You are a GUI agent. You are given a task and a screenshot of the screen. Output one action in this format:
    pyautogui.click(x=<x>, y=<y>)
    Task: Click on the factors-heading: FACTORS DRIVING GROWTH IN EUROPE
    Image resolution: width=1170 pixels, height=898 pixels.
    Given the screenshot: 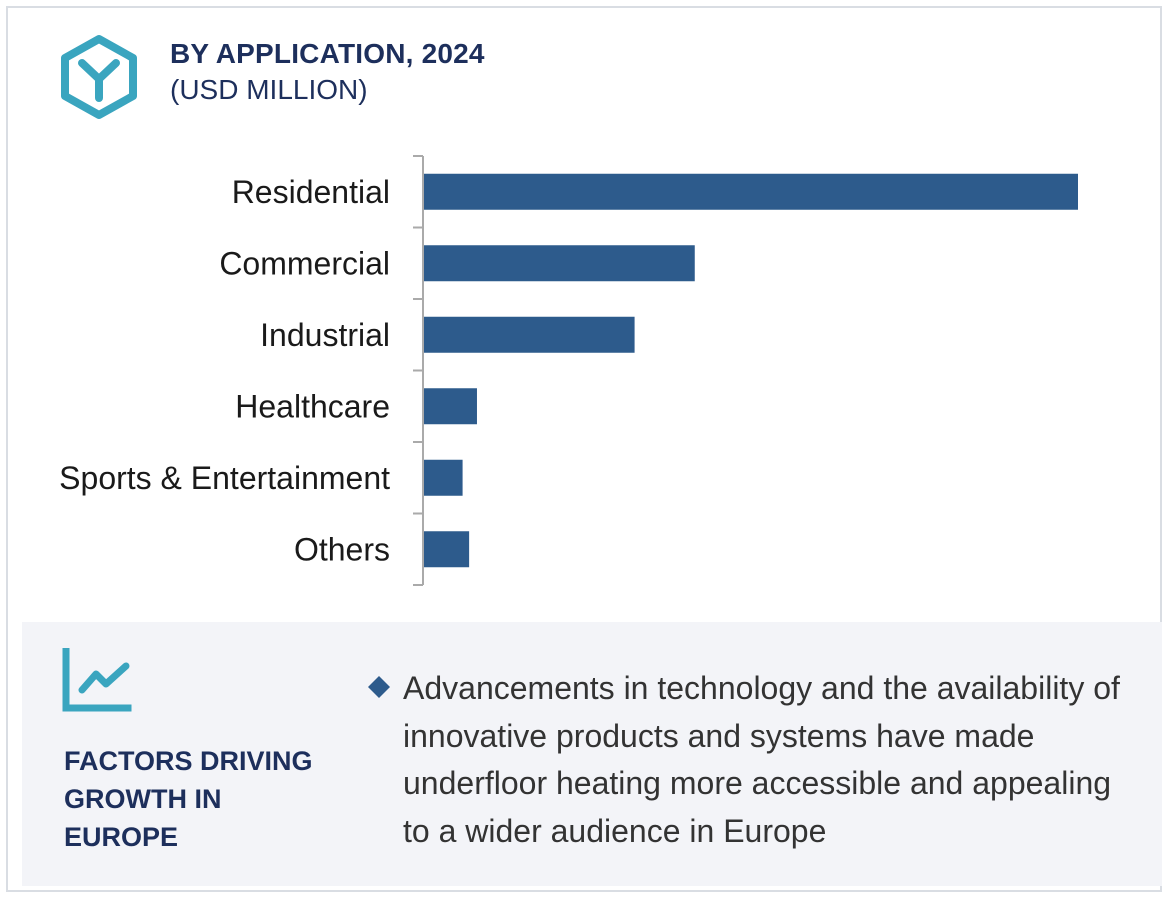 What is the action you would take?
    pyautogui.click(x=204, y=799)
    